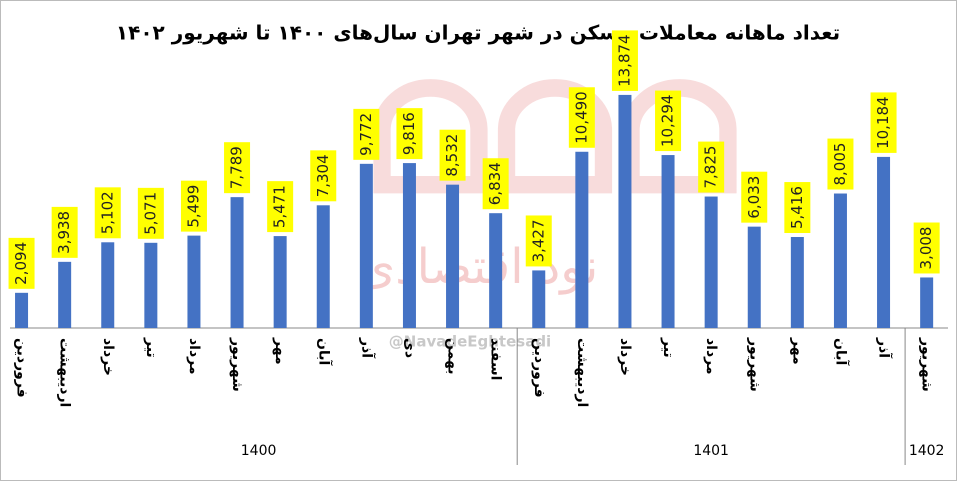  What do you see at coordinates (237, 168) in the screenshot?
I see `value-label: 7,789` at bounding box center [237, 168].